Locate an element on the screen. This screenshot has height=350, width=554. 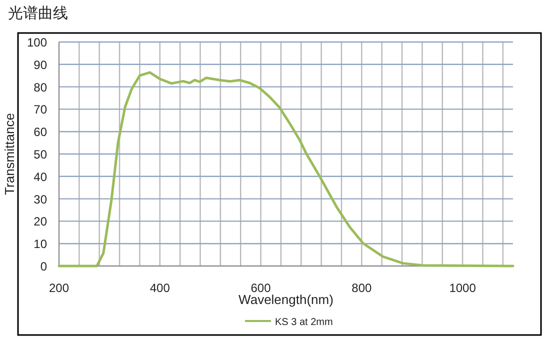
chart-title: 光谱曲线 is located at coordinates (38, 13).